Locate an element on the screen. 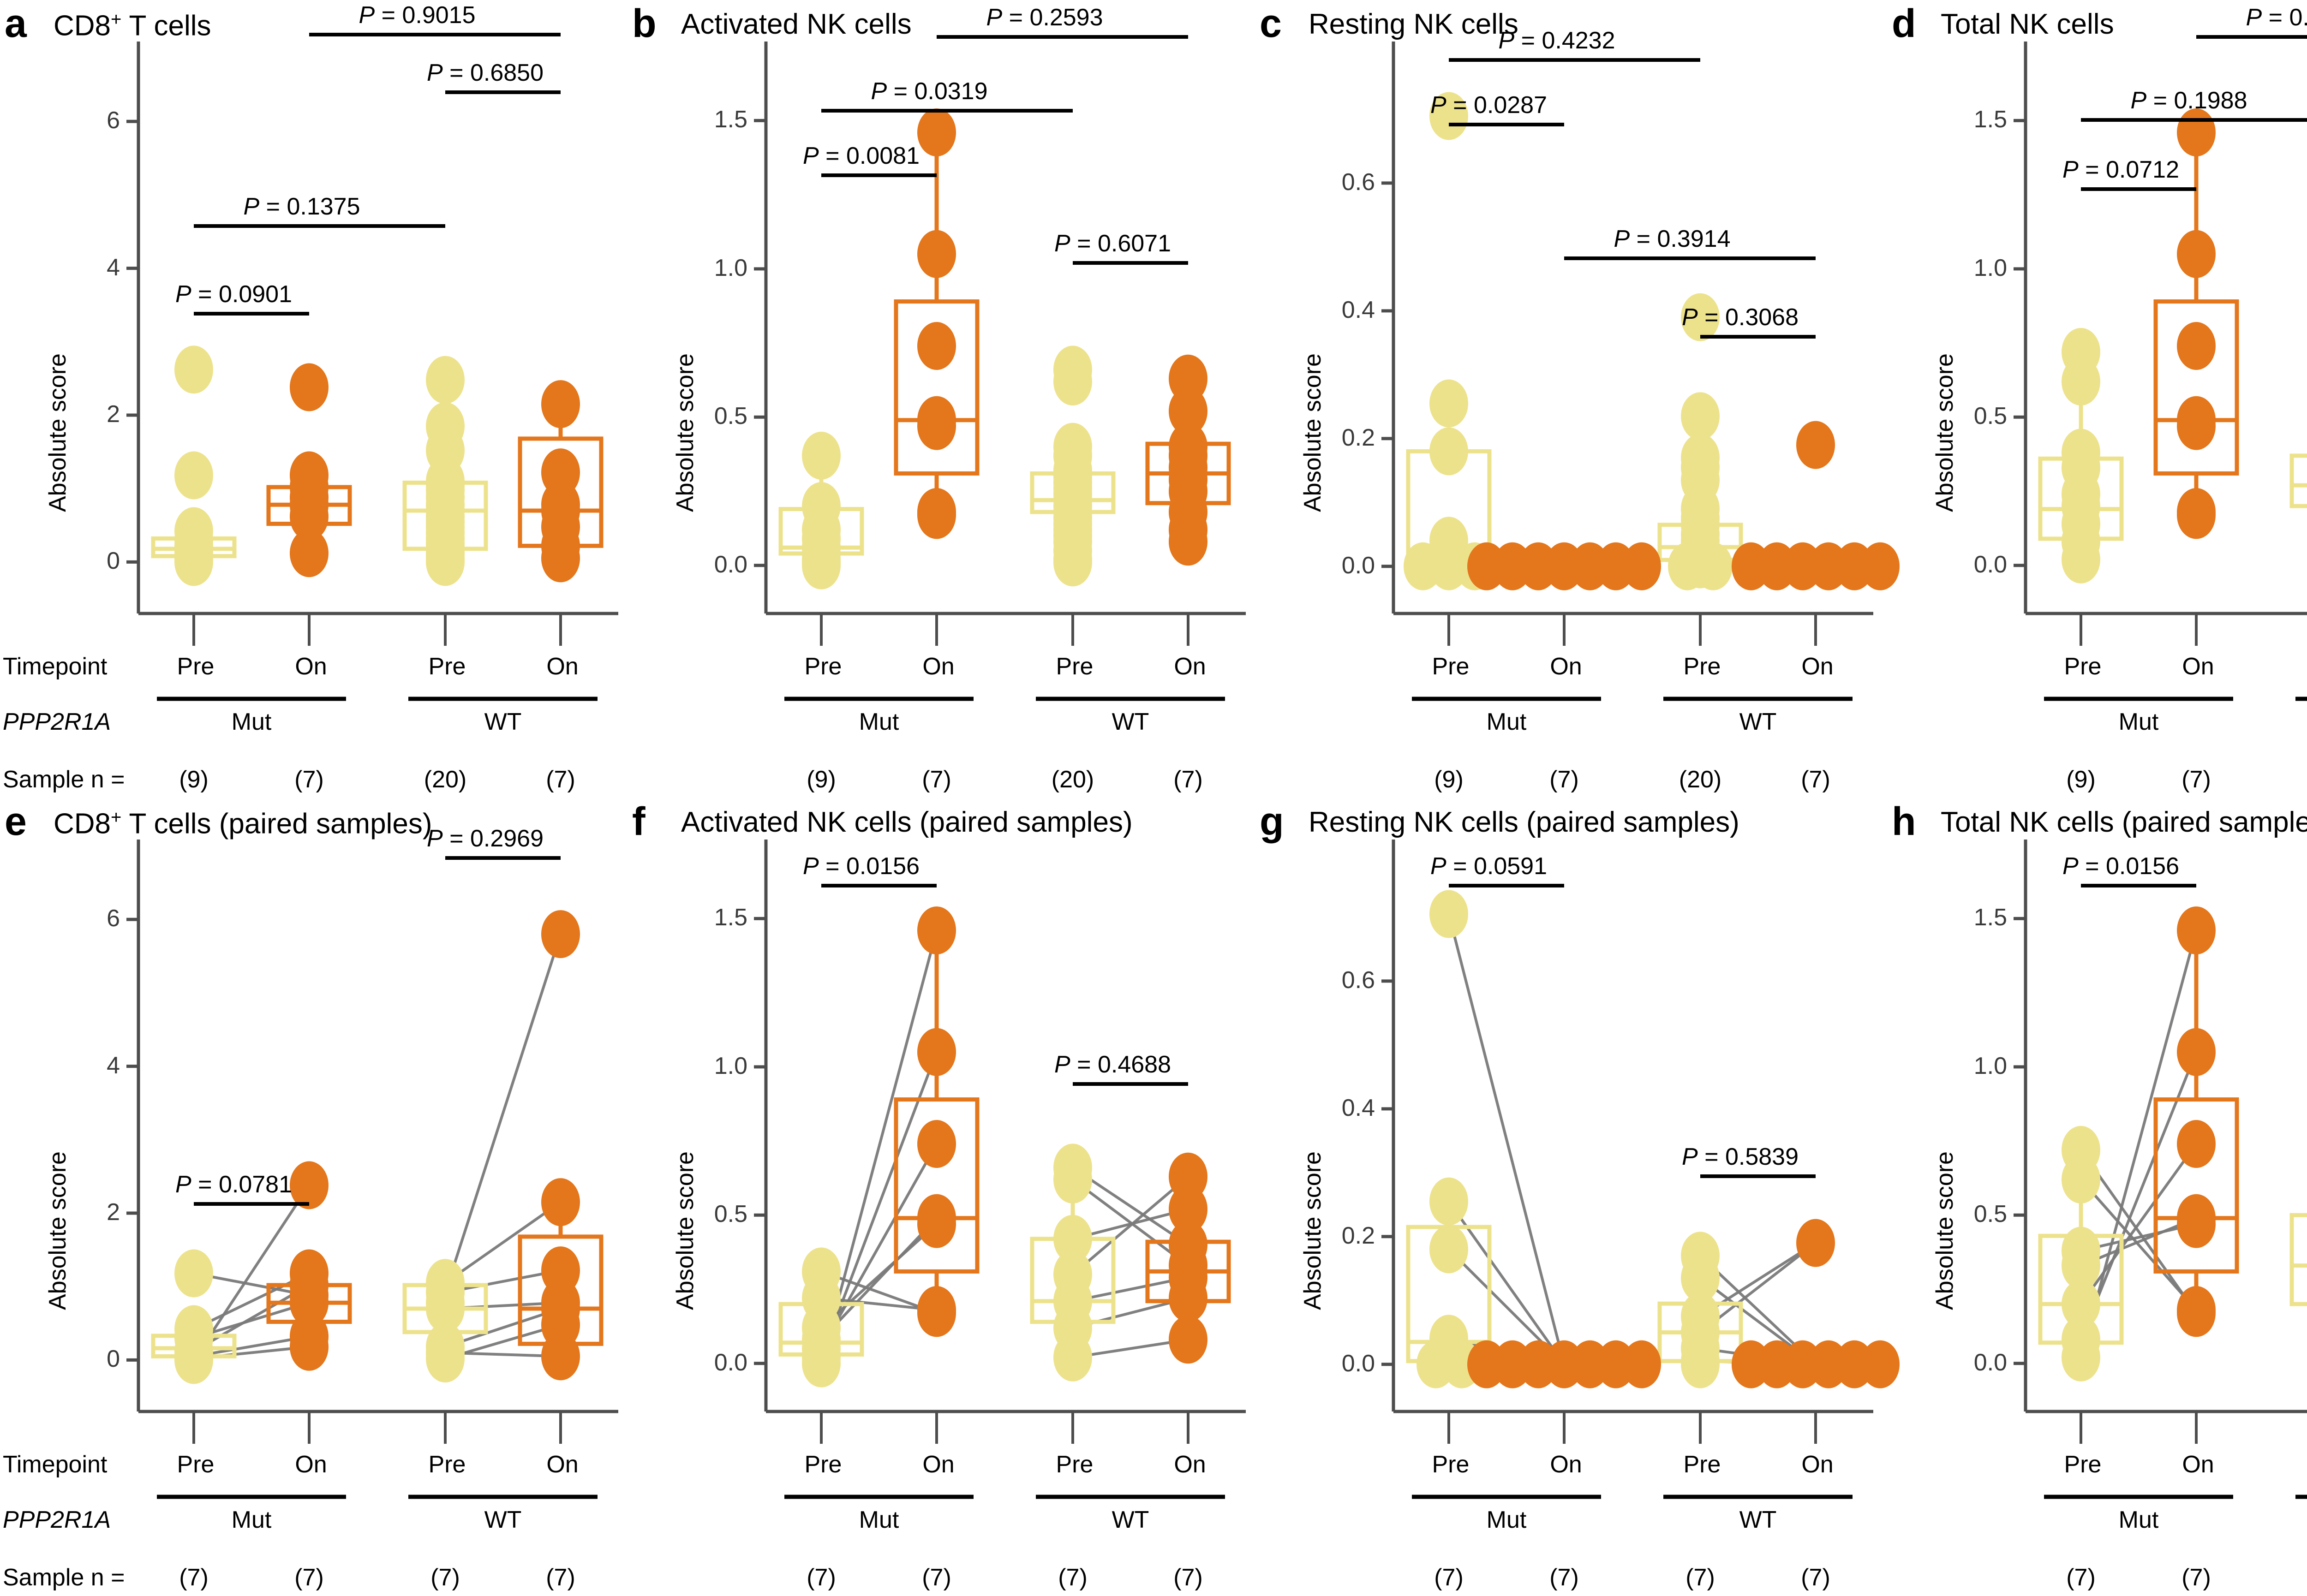  p-value-label: P = 0.3068 is located at coordinates (1740, 317).